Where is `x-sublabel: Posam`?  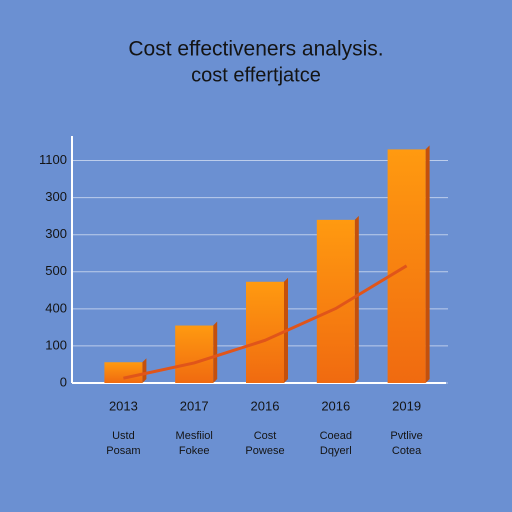 x-sublabel: Posam is located at coordinates (123, 451).